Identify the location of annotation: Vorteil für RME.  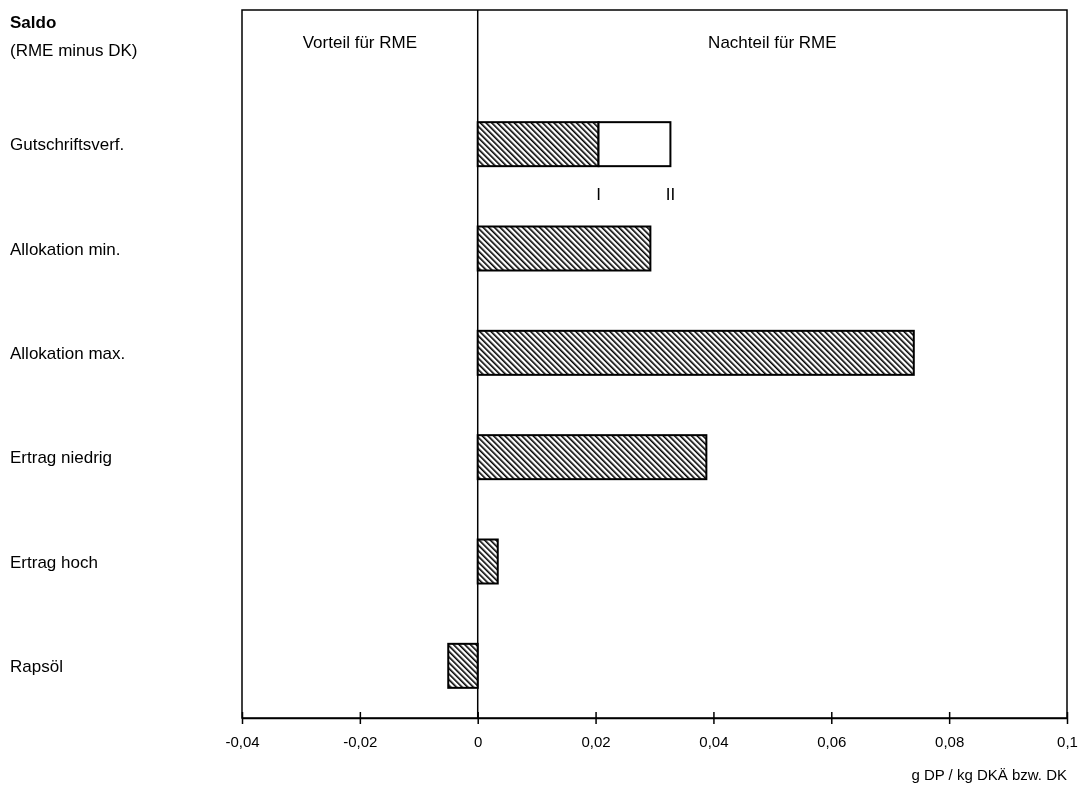
(360, 42).